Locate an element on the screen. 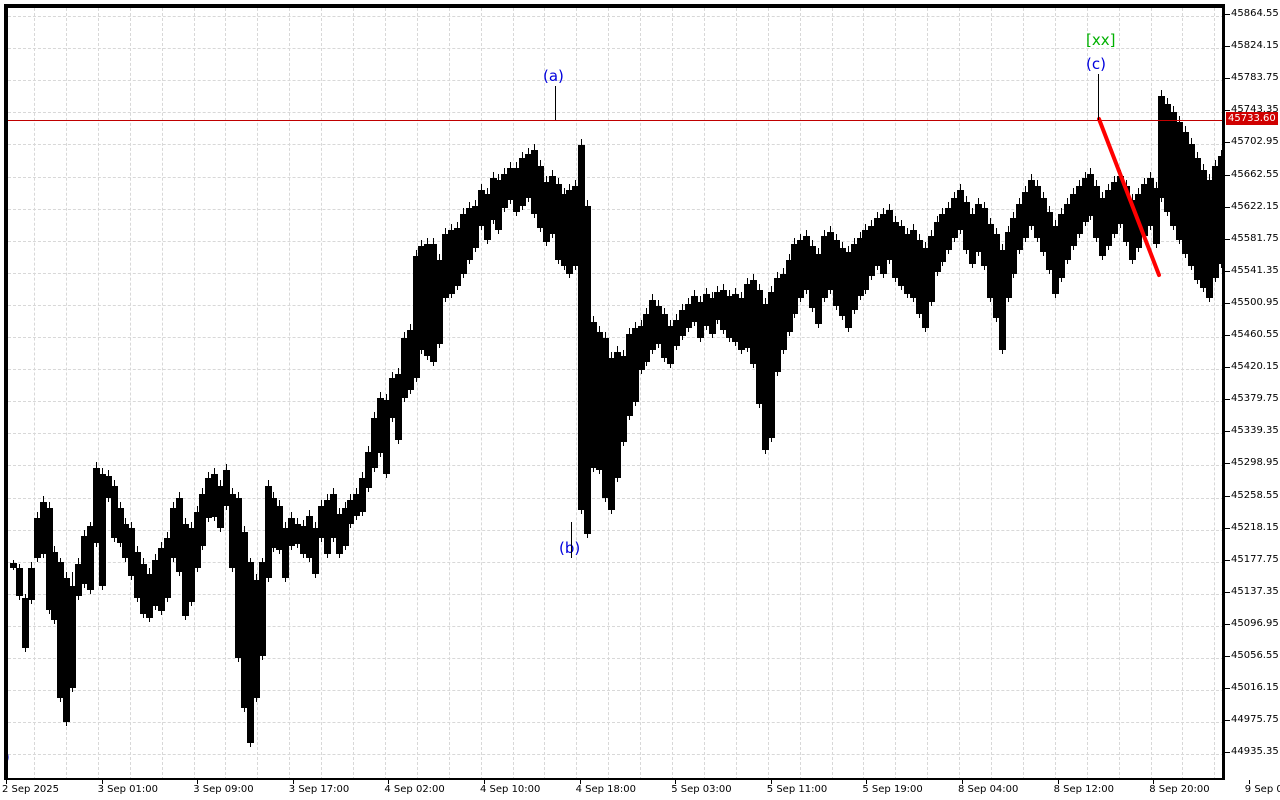 The width and height of the screenshot is (1280, 800). price-tick-label: 45096.95 is located at coordinates (1255, 623).